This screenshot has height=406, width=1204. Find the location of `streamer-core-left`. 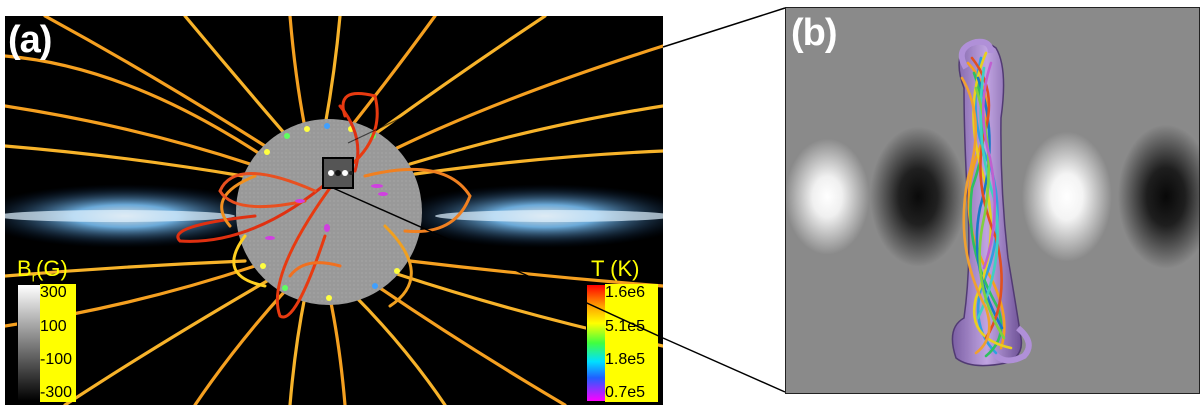

streamer-core-left is located at coordinates (120, 216).